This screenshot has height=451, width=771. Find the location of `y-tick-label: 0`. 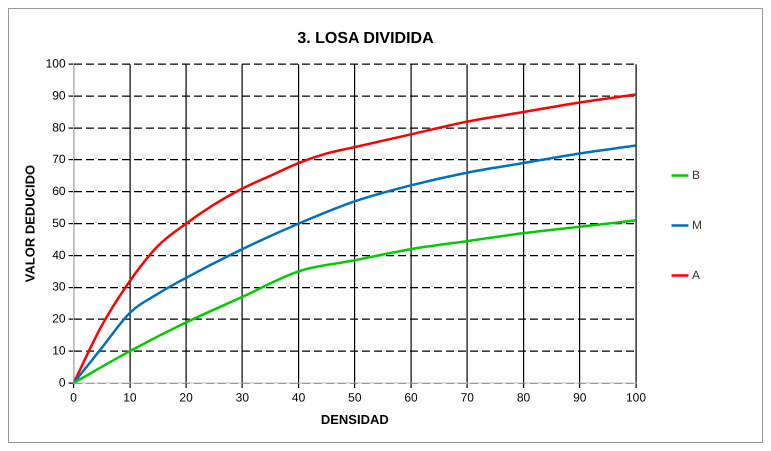

y-tick-label: 0 is located at coordinates (62, 382).